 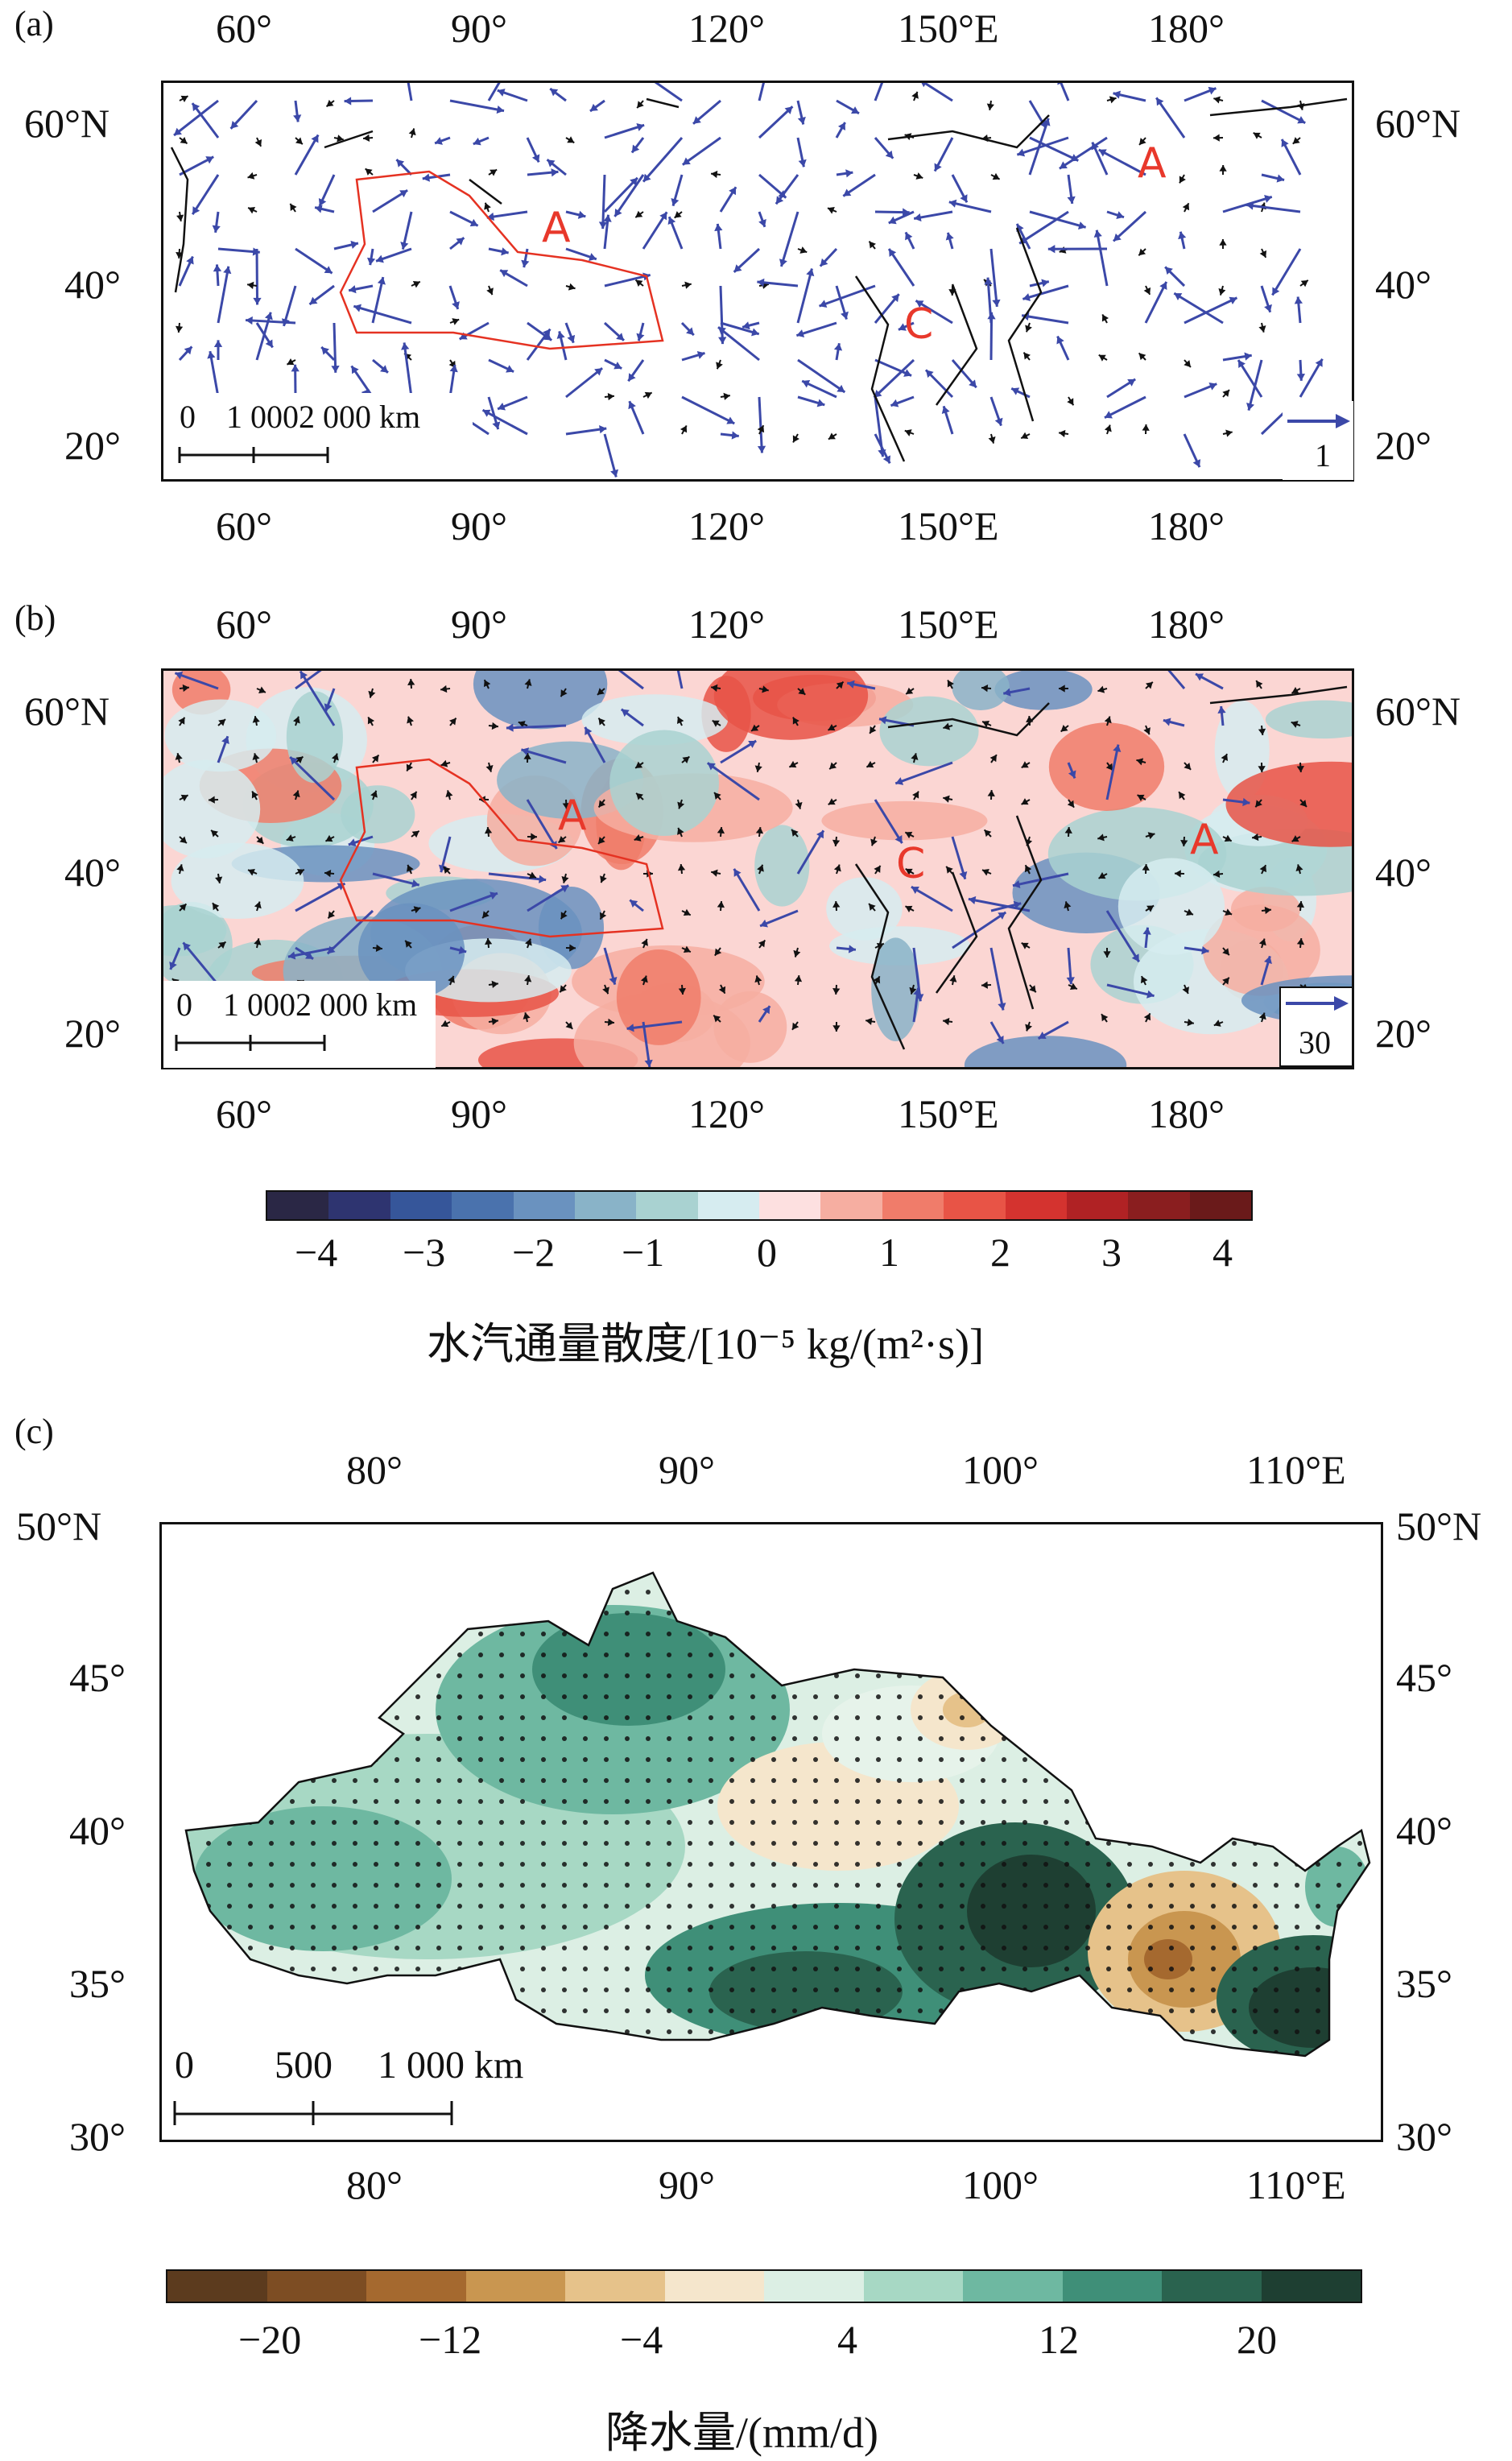 I want to click on panel-a-right-tick: 40°, so click(x=1403, y=284).